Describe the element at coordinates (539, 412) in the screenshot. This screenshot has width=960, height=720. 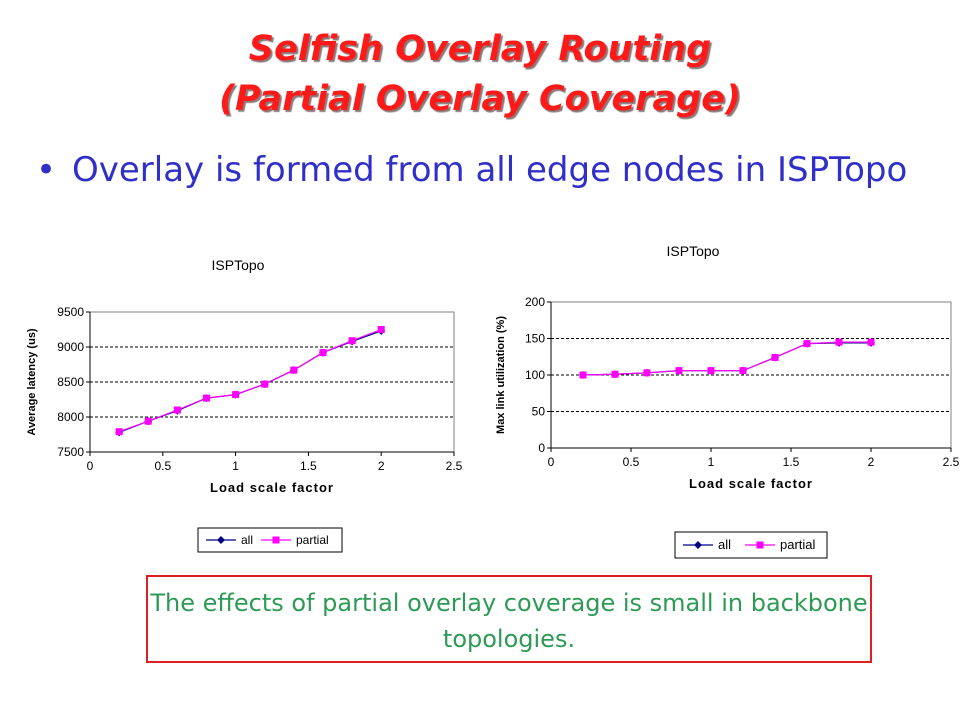
I see `y-tick-label: 50` at that location.